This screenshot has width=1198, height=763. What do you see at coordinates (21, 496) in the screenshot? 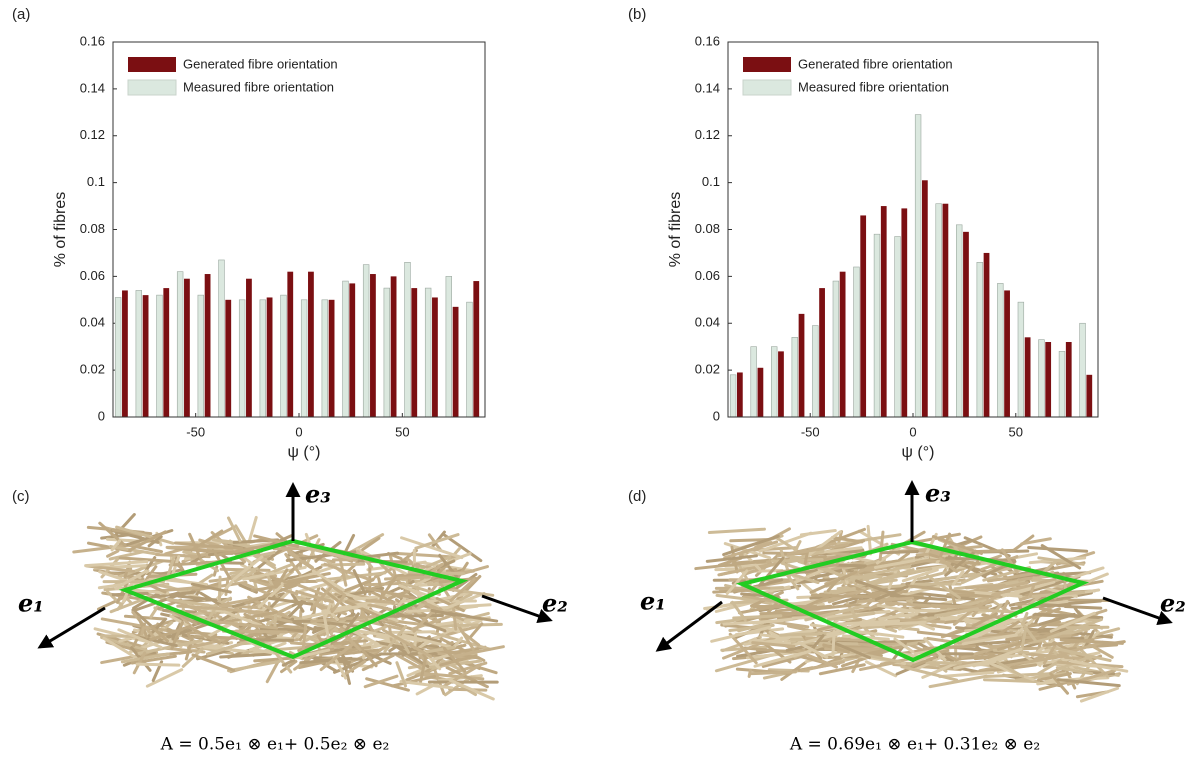
I see `panel-label: (c)` at bounding box center [21, 496].